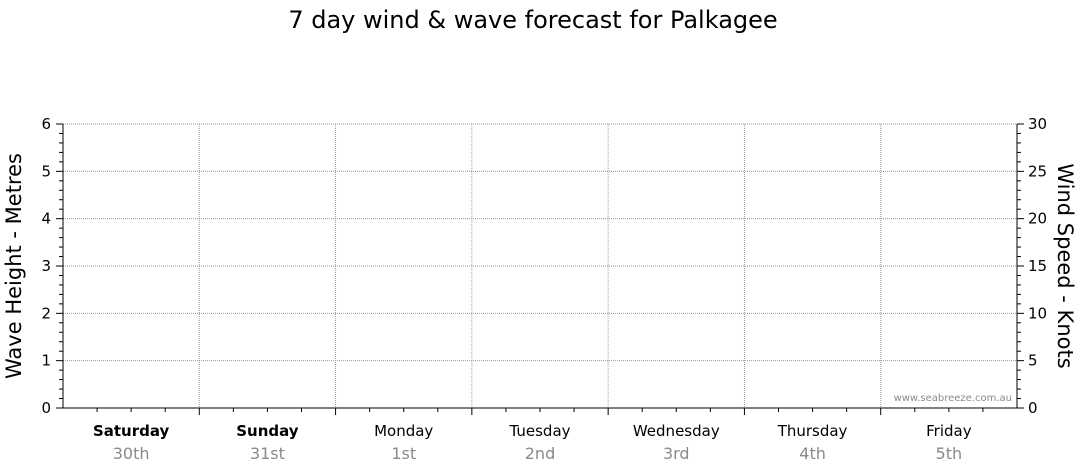 This screenshot has width=1080, height=475. What do you see at coordinates (52, 266) in the screenshot?
I see `left-axis-ticks: 0 1 2 3 4 5 6` at bounding box center [52, 266].